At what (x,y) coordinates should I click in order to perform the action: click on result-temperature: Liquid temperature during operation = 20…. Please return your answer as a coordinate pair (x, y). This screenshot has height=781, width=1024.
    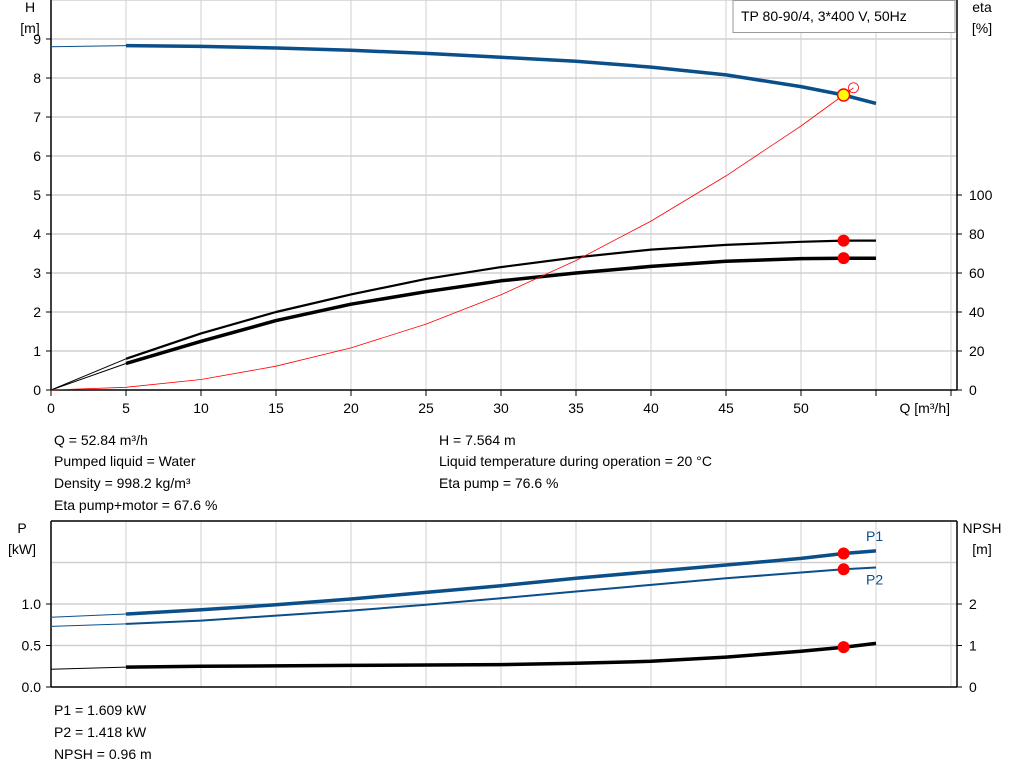
    Looking at the image, I should click on (575, 461).